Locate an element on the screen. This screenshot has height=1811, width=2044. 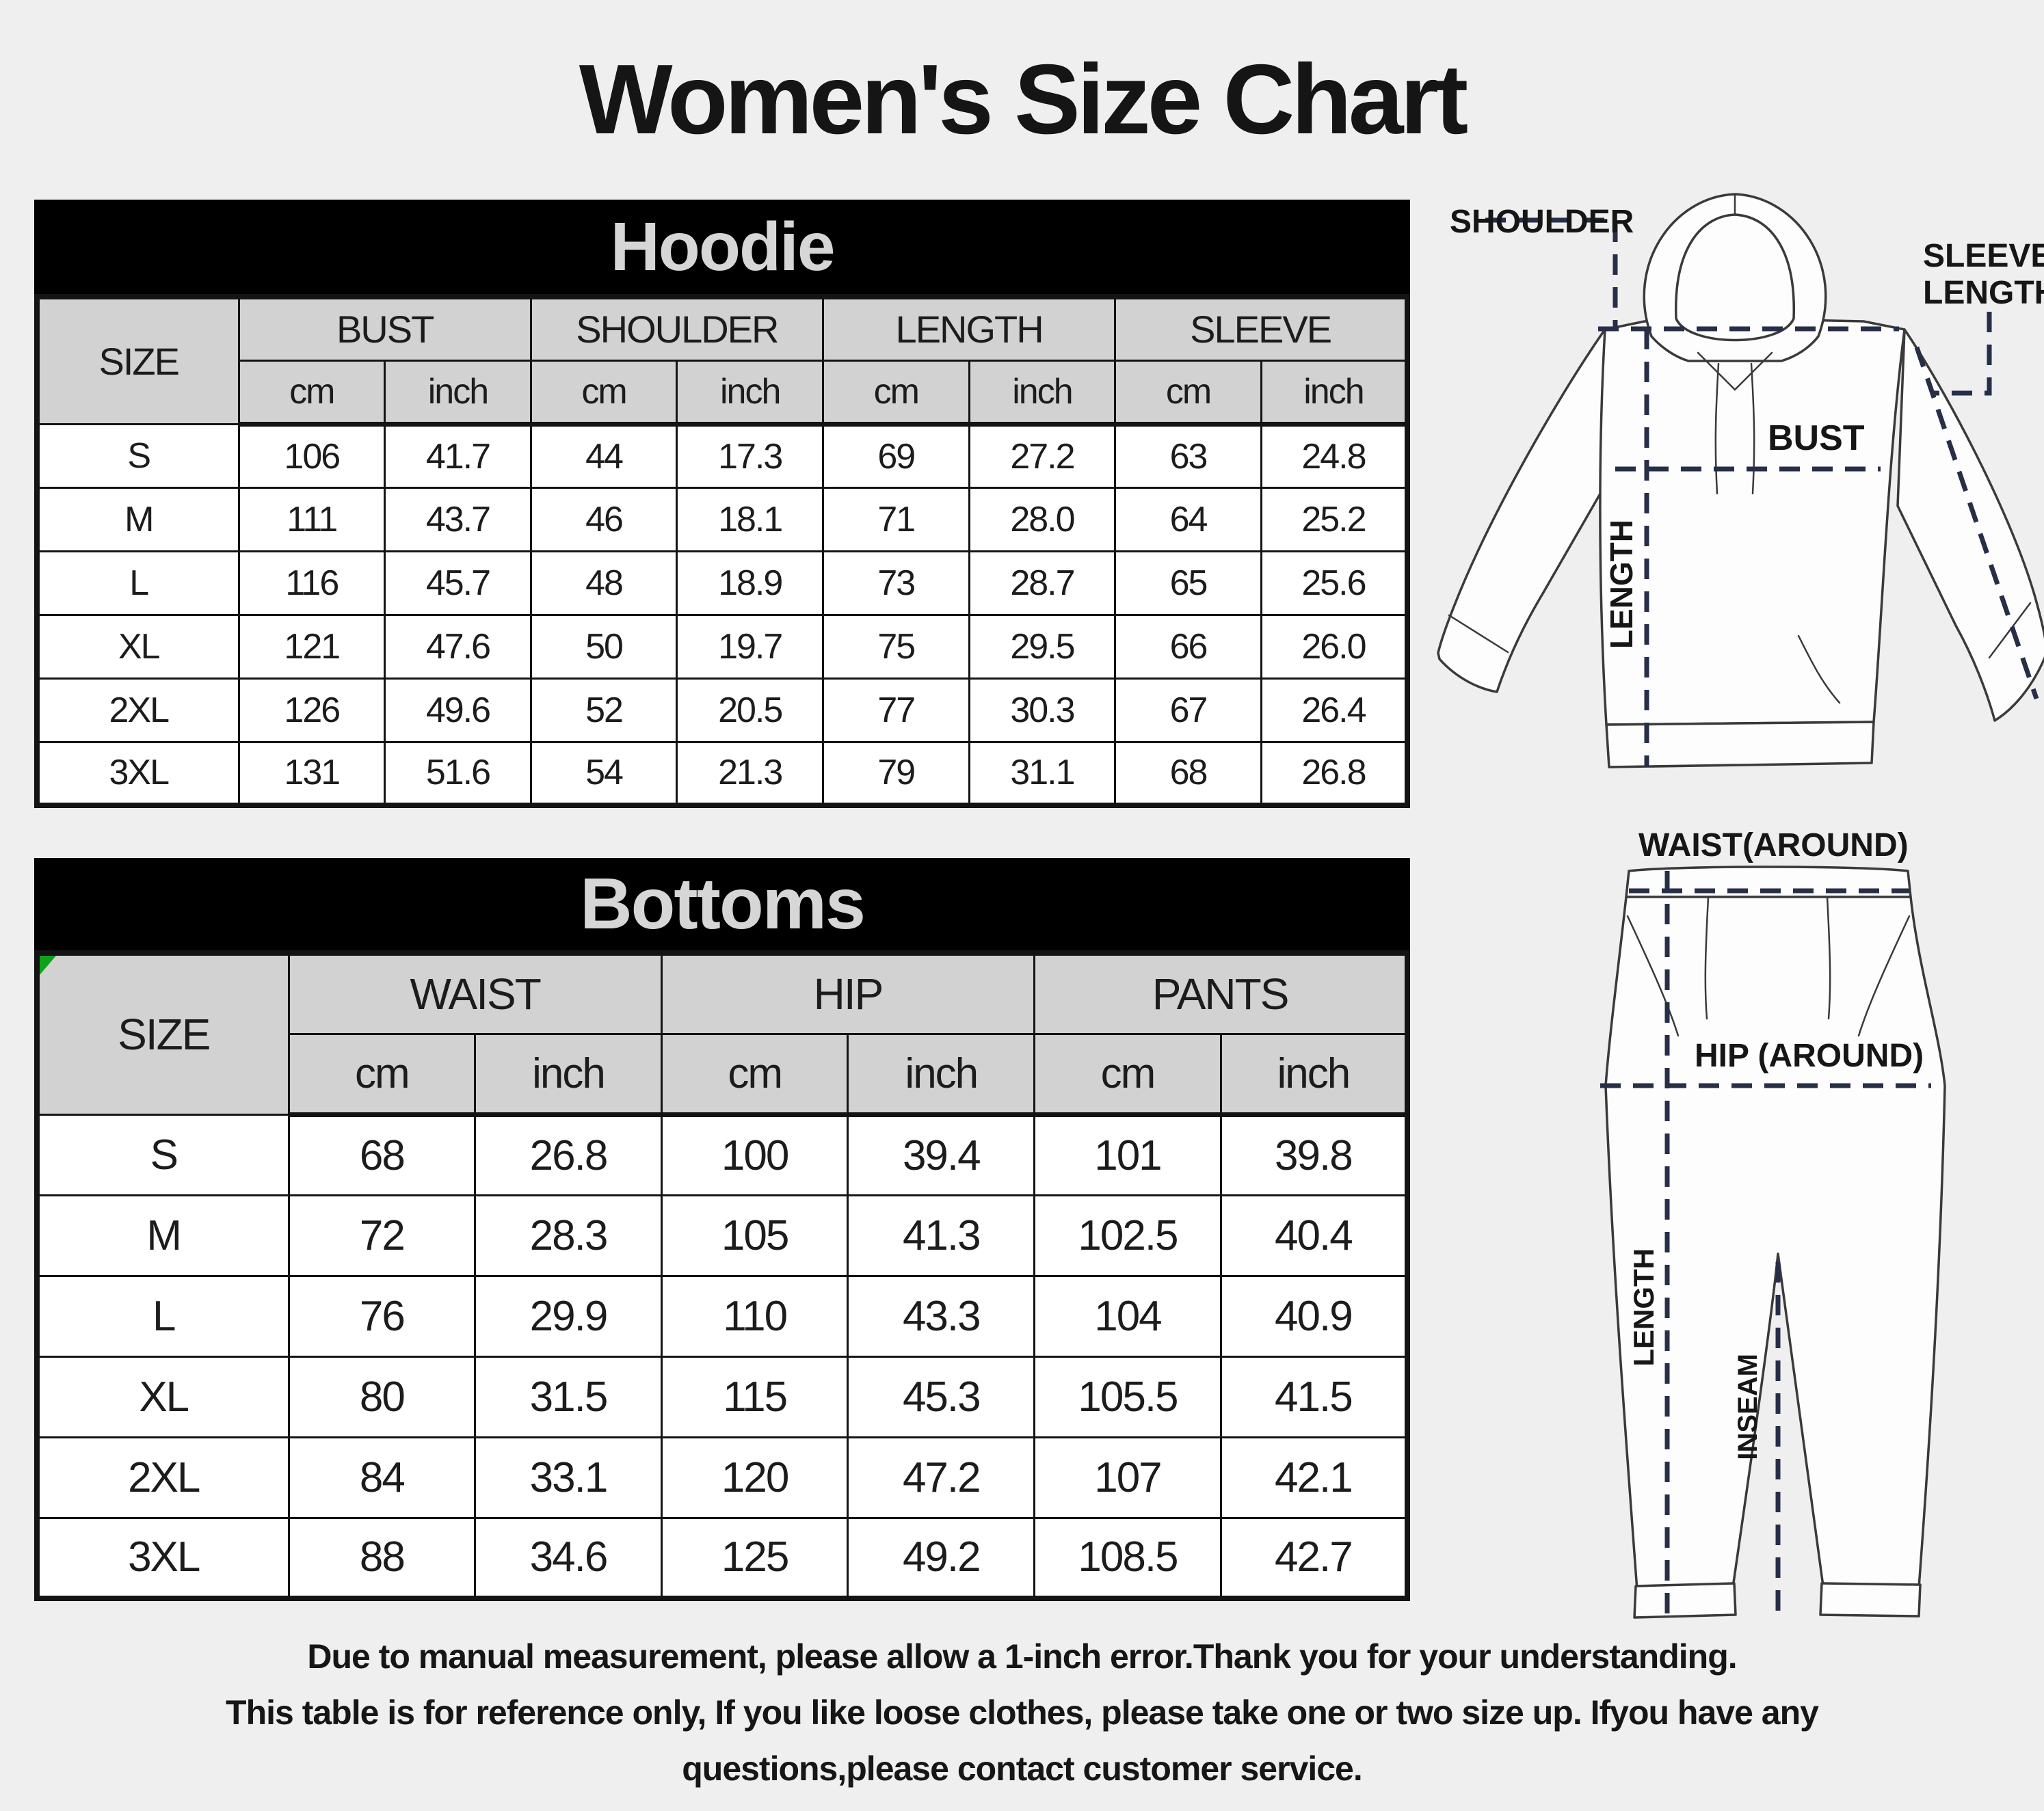
value-cell: 45.3 is located at coordinates (941, 1396).